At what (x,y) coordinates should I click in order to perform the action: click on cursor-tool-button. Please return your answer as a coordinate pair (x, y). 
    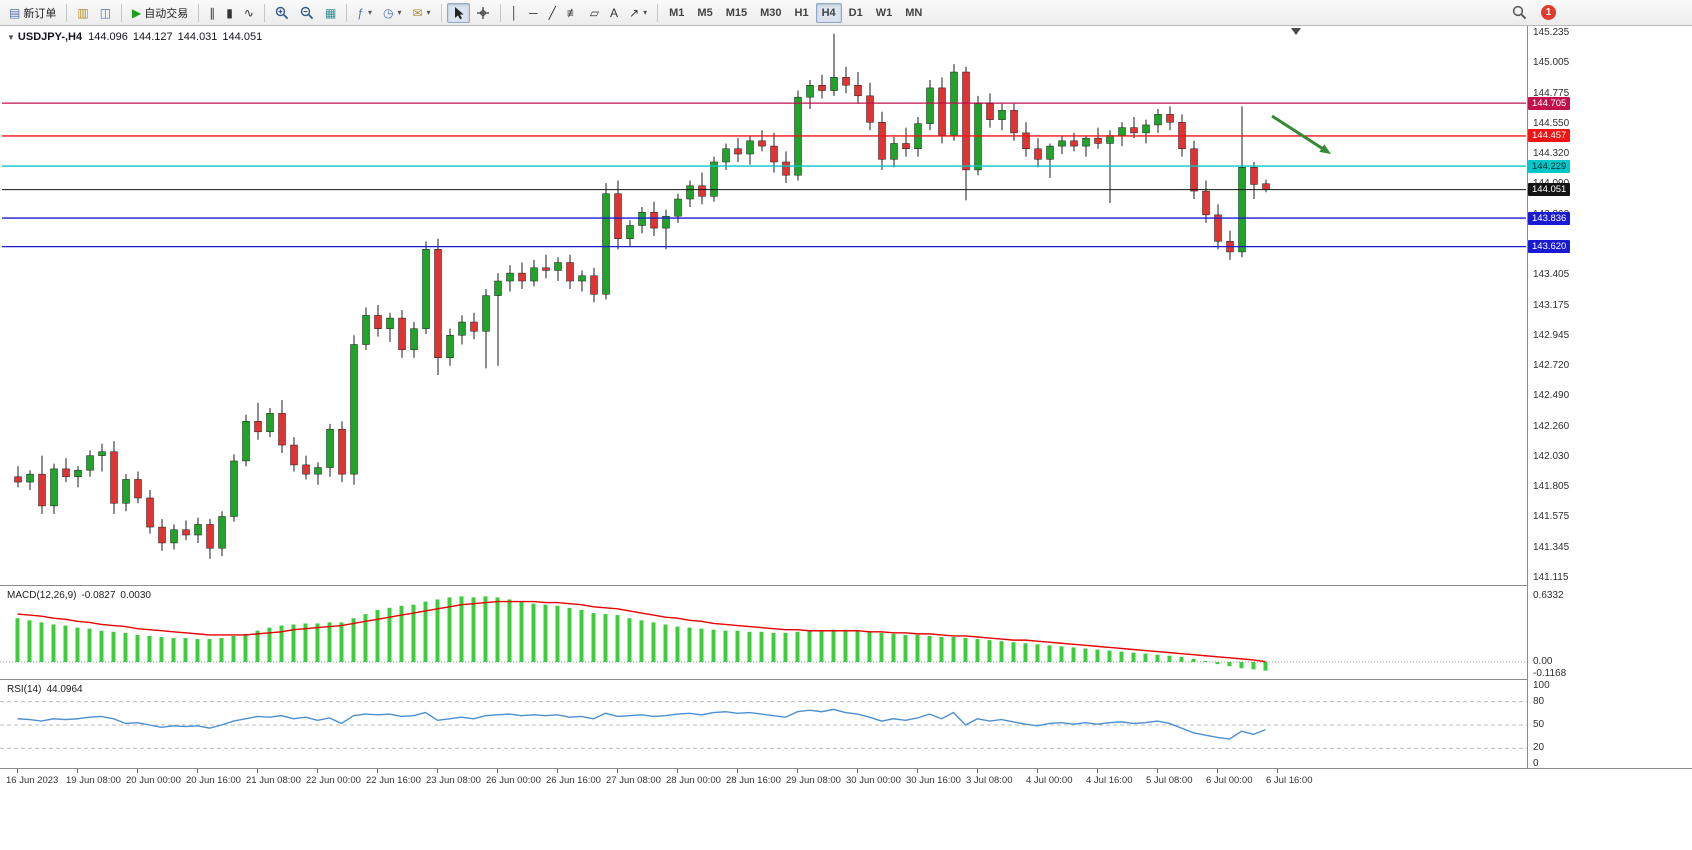
    Looking at the image, I should click on (458, 12).